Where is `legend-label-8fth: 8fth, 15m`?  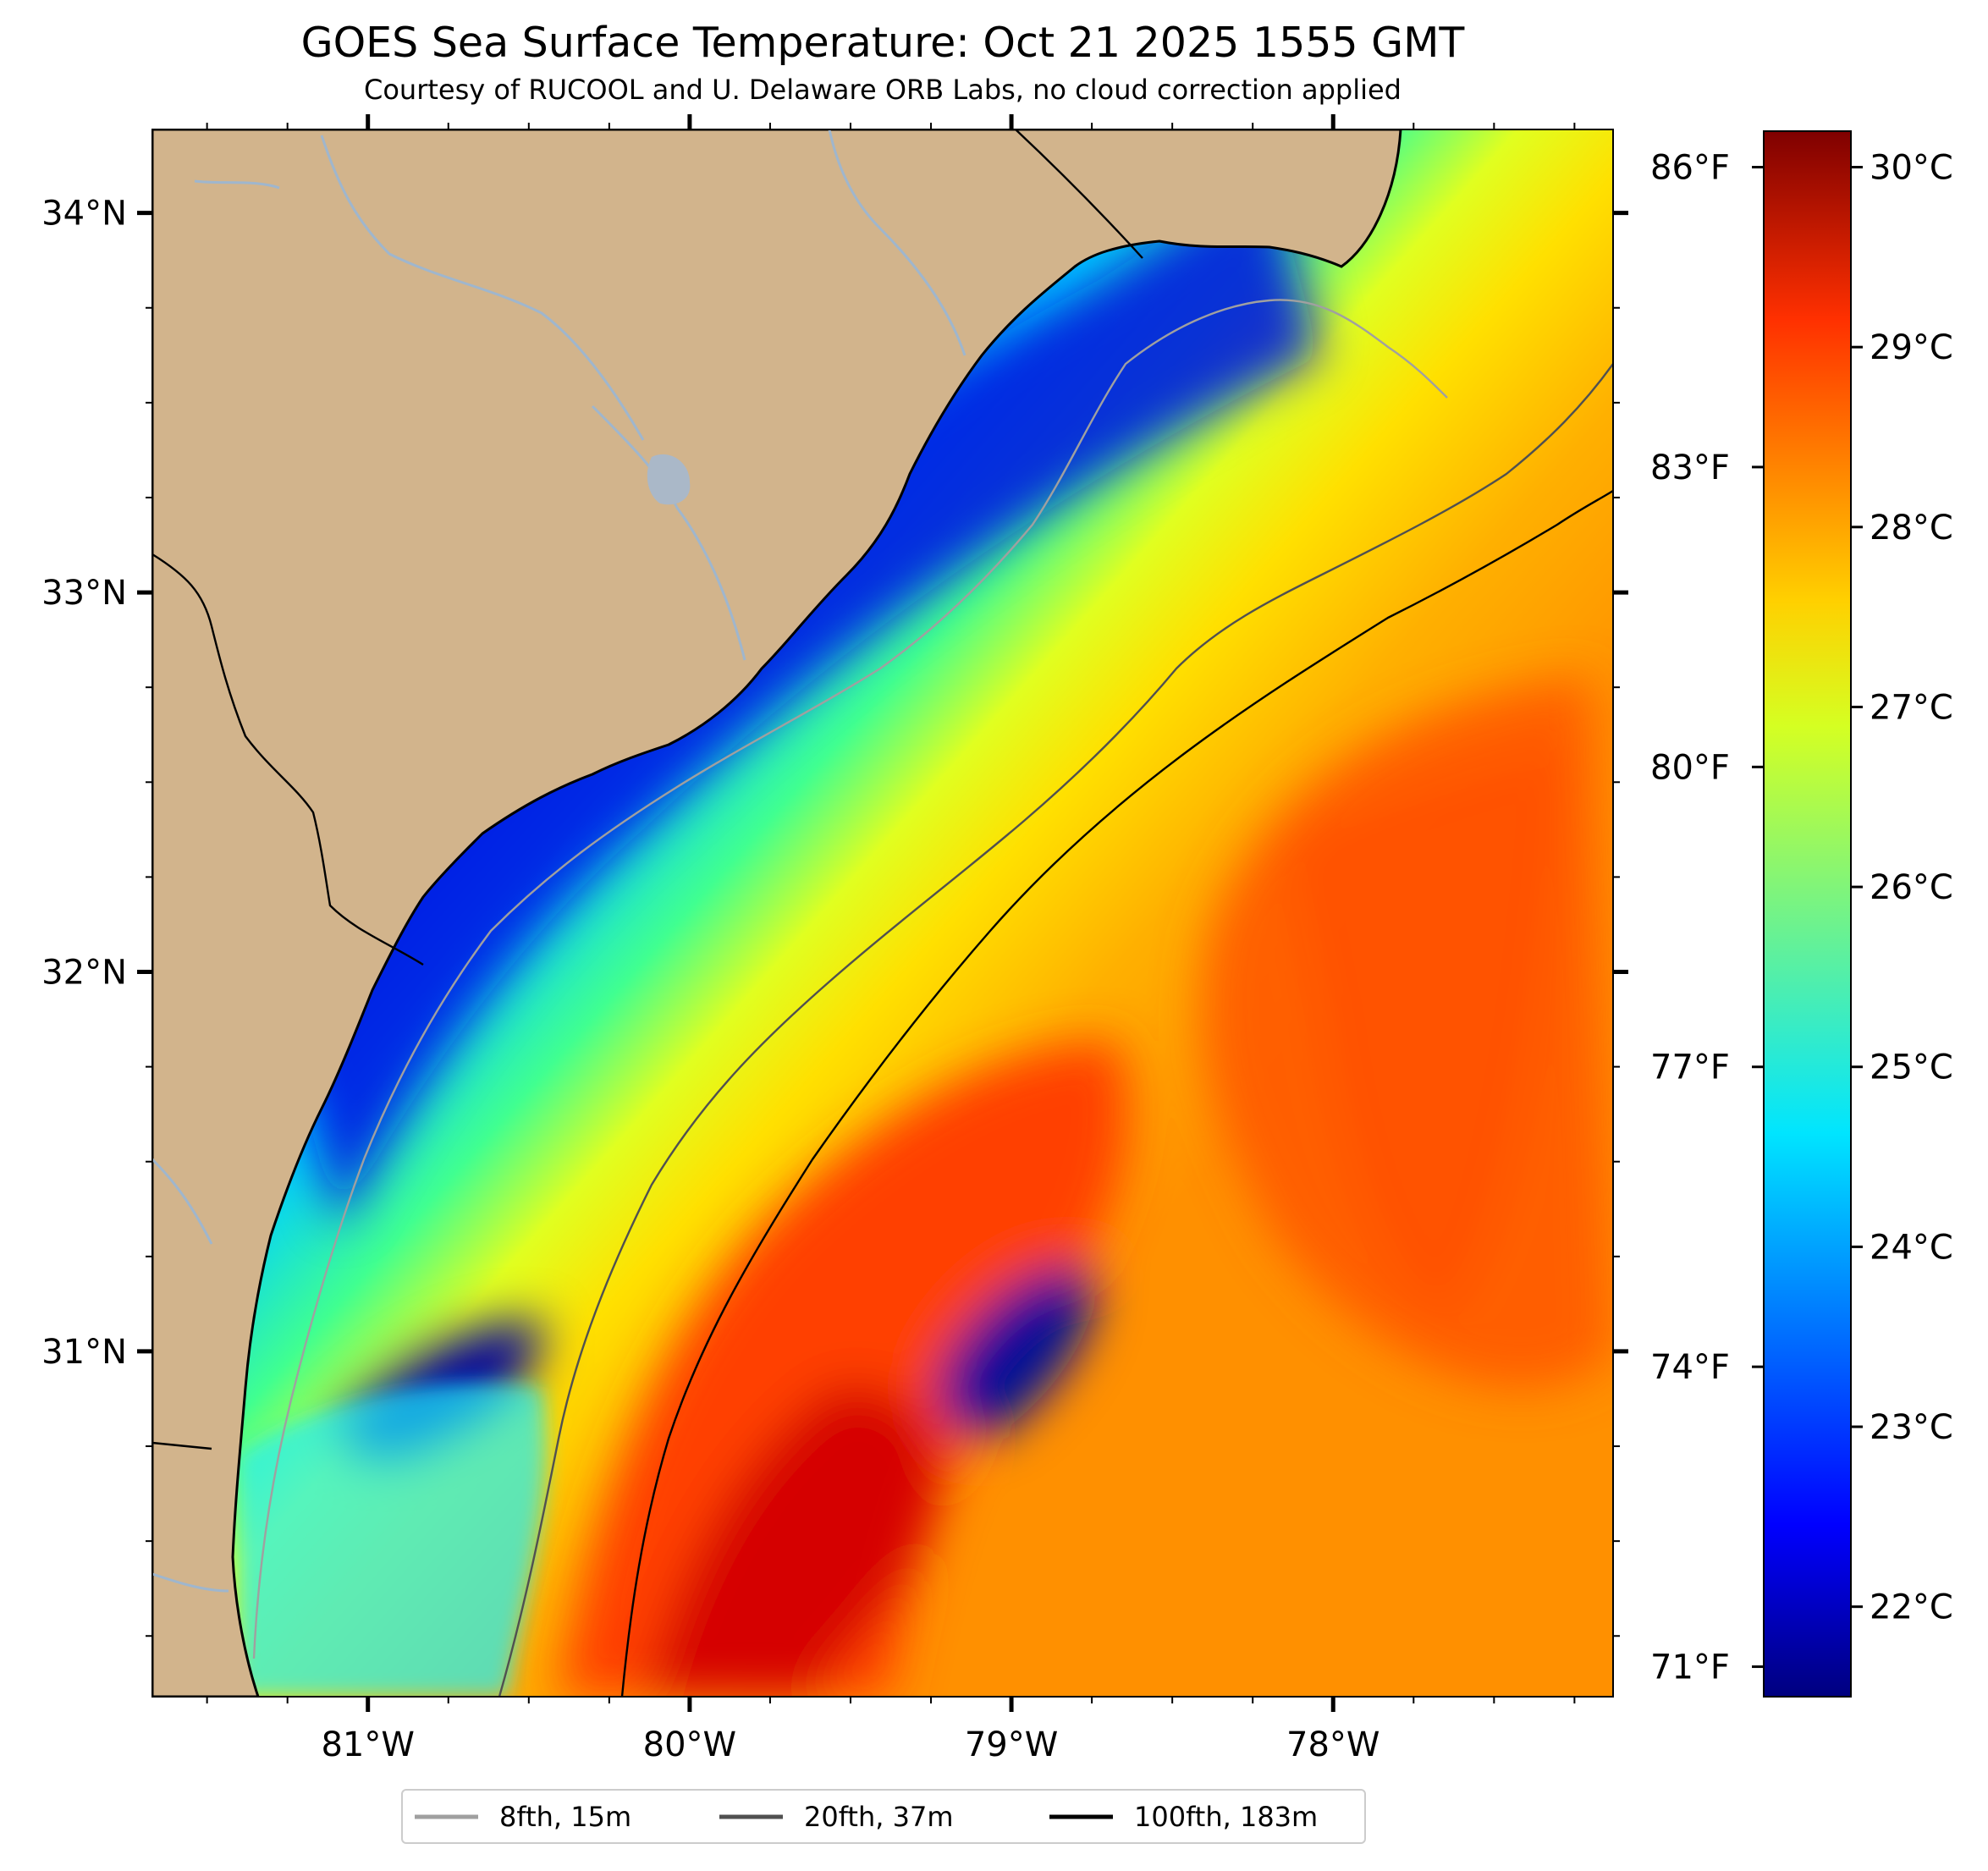 legend-label-8fth: 8fth, 15m is located at coordinates (565, 1817).